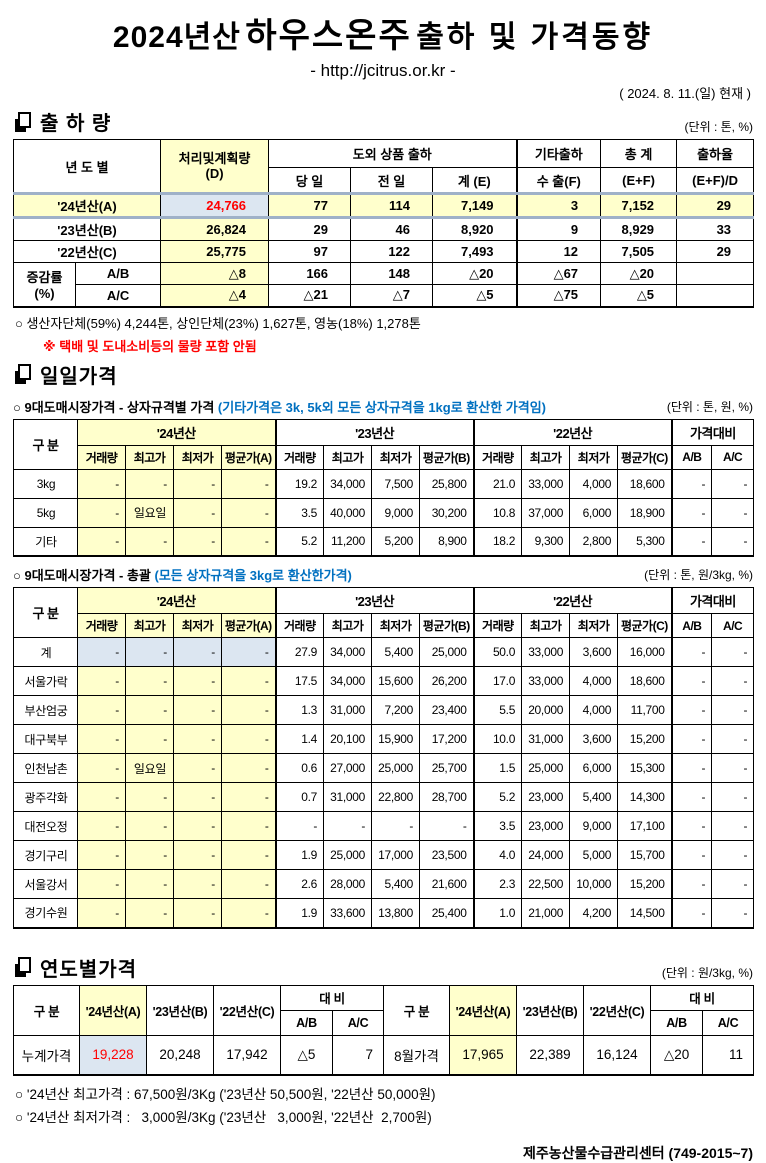 Image resolution: width=766 pixels, height=1163 pixels. Describe the element at coordinates (87, 229) in the screenshot. I see `row-label: '23년산(B)` at that location.